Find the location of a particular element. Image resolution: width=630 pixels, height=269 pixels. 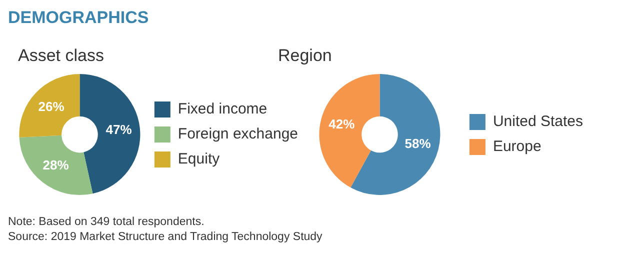

chart-title: Region is located at coordinates (305, 56).